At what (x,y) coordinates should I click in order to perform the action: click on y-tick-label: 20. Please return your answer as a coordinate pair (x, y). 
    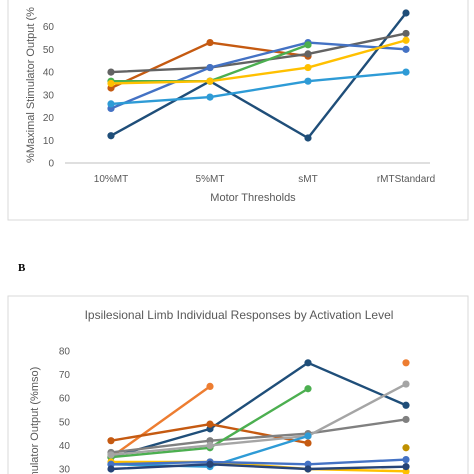
    Looking at the image, I should click on (49, 118).